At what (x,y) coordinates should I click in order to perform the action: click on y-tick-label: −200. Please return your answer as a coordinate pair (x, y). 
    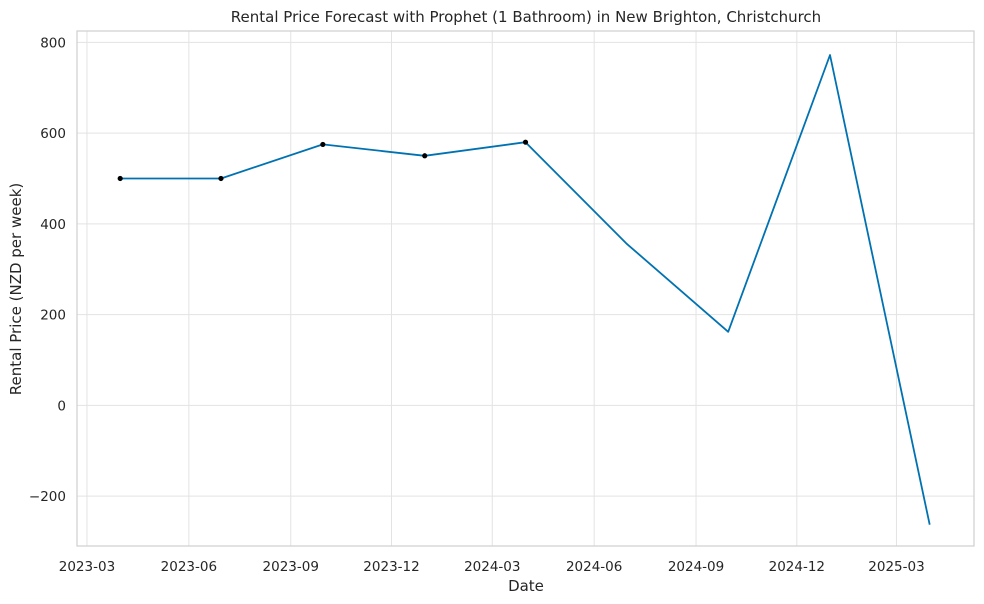
    Looking at the image, I should click on (47, 497).